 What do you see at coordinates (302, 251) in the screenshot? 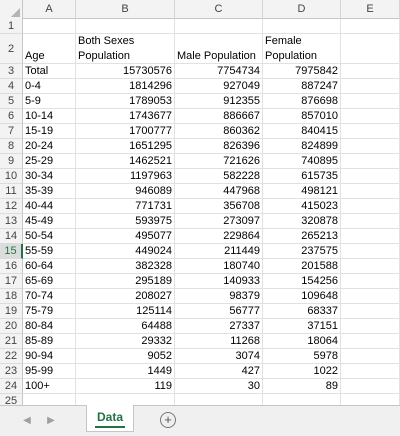
I see `female-cell: 237575` at bounding box center [302, 251].